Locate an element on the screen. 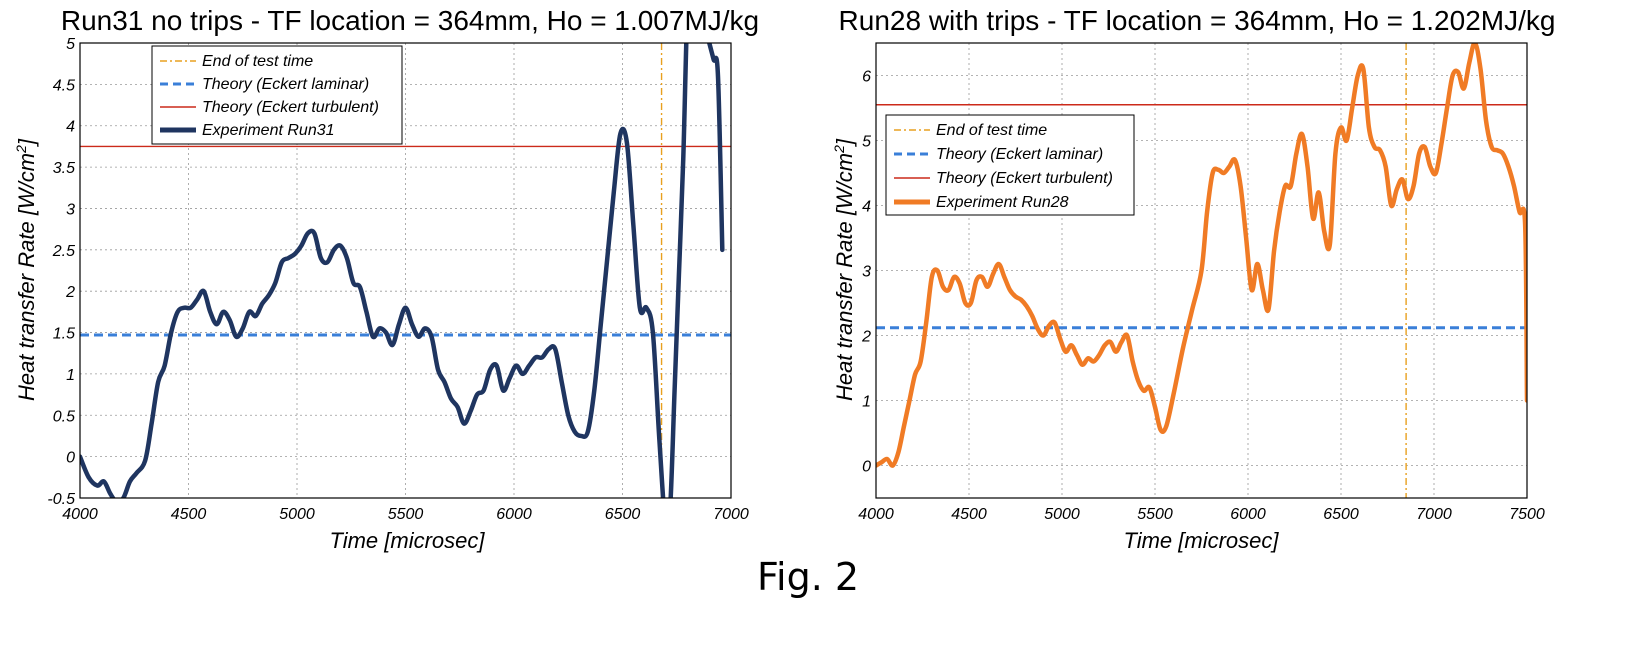  legend-label: Experiment Run28 is located at coordinates (1002, 202).